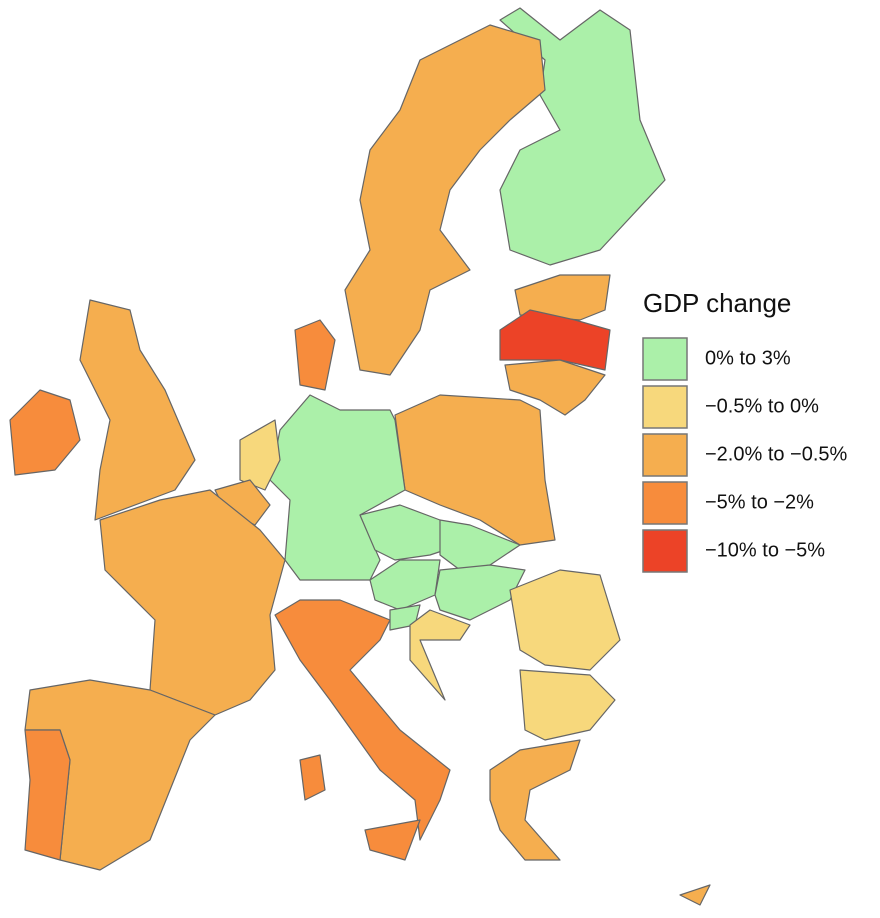  What do you see at coordinates (582, 136) in the screenshot?
I see `finland` at bounding box center [582, 136].